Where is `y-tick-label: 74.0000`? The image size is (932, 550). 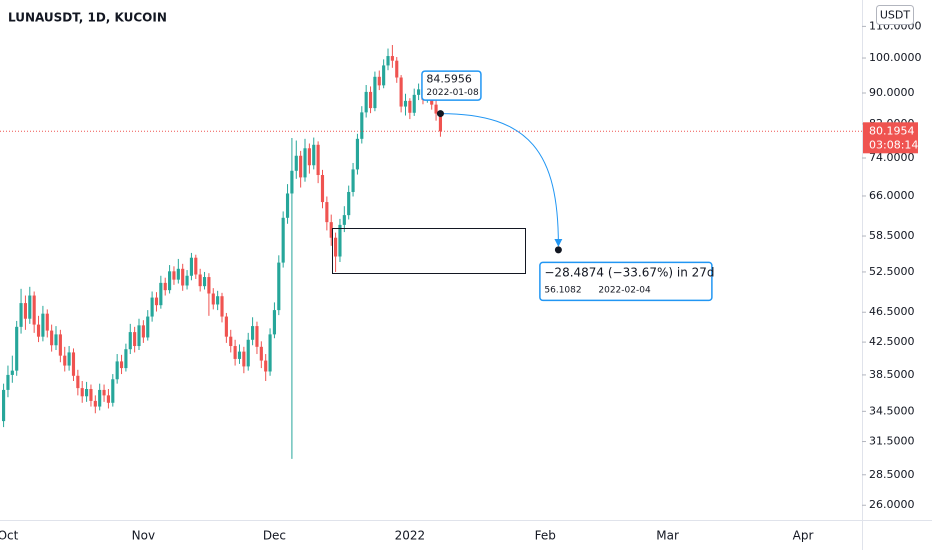
y-tick-label: 74.0000 is located at coordinates (892, 157).